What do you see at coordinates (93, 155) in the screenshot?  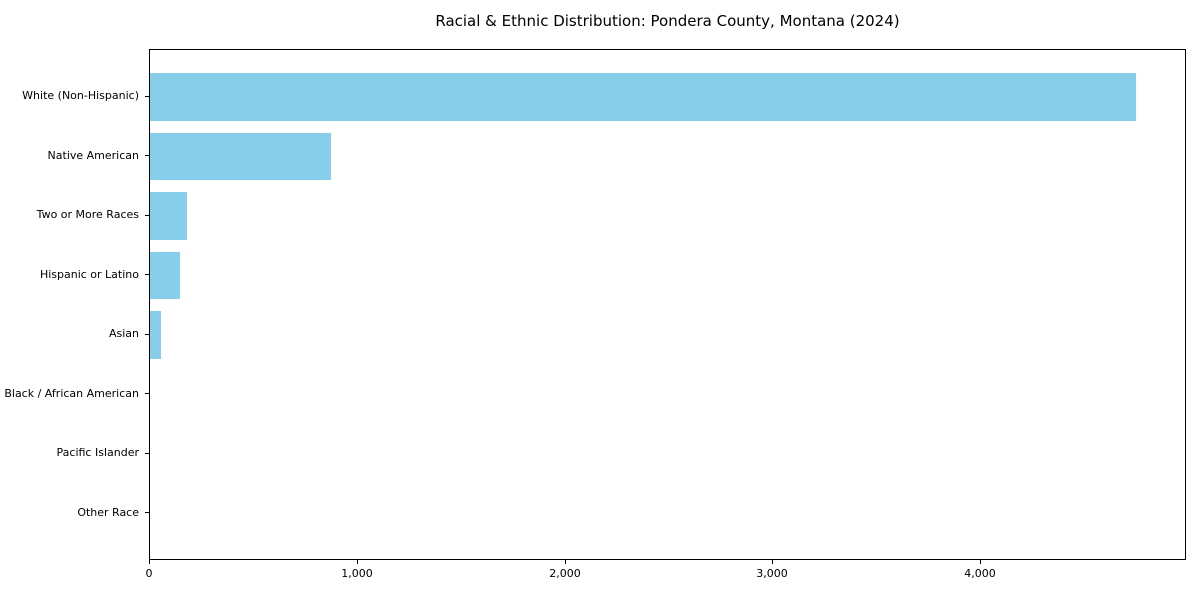 I see `y-tick-label-native-american: Native American` at bounding box center [93, 155].